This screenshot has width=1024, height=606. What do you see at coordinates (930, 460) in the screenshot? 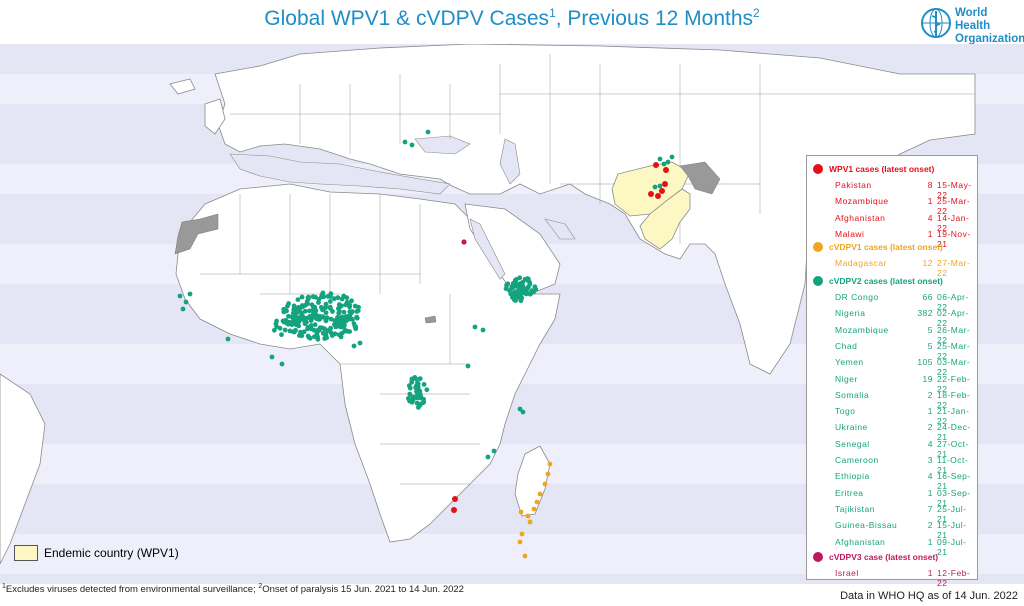
I see `legend-count: 3` at bounding box center [930, 460].